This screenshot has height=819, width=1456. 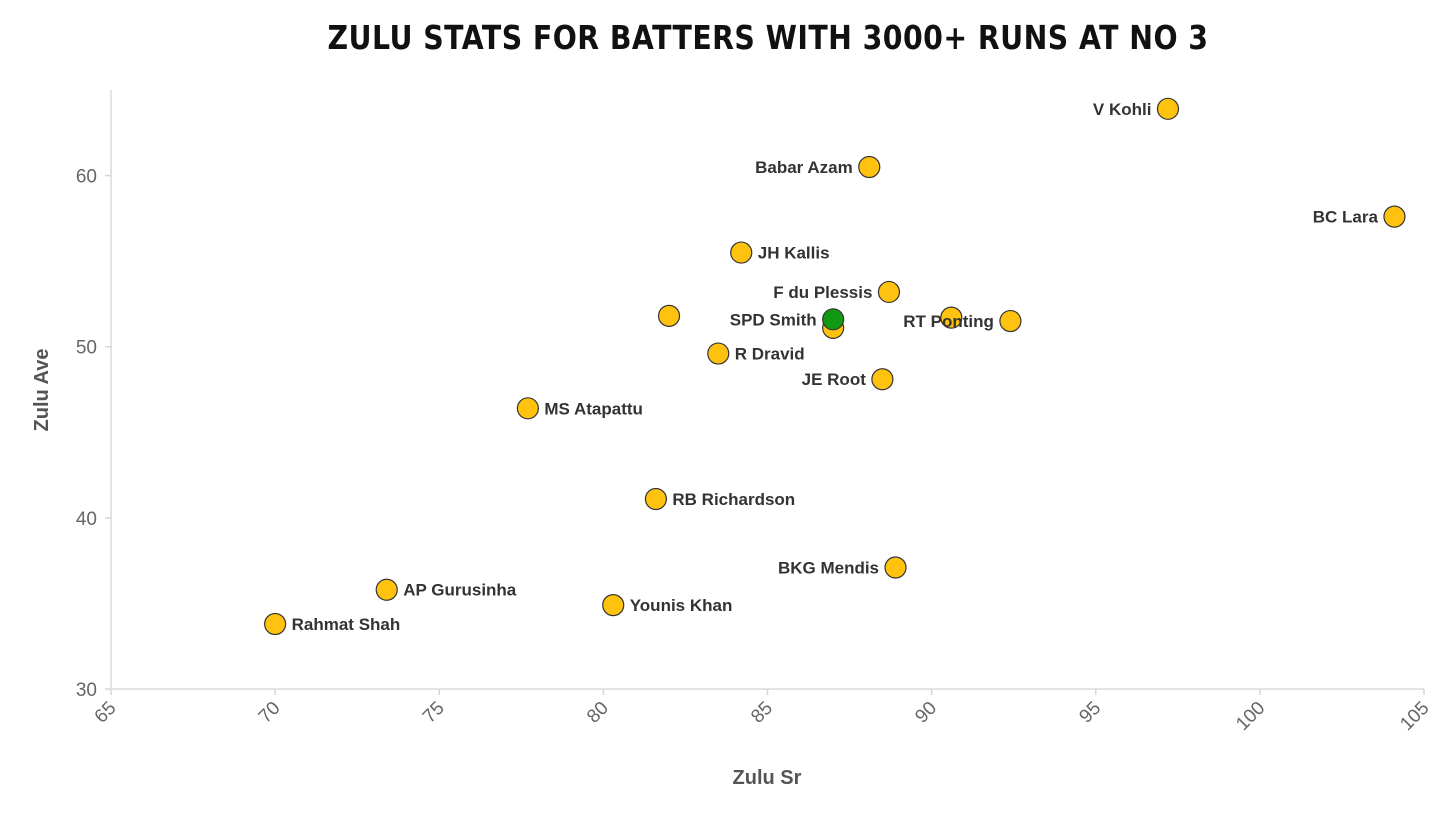 What do you see at coordinates (926, 713) in the screenshot?
I see `x-tick-label: 90` at bounding box center [926, 713].